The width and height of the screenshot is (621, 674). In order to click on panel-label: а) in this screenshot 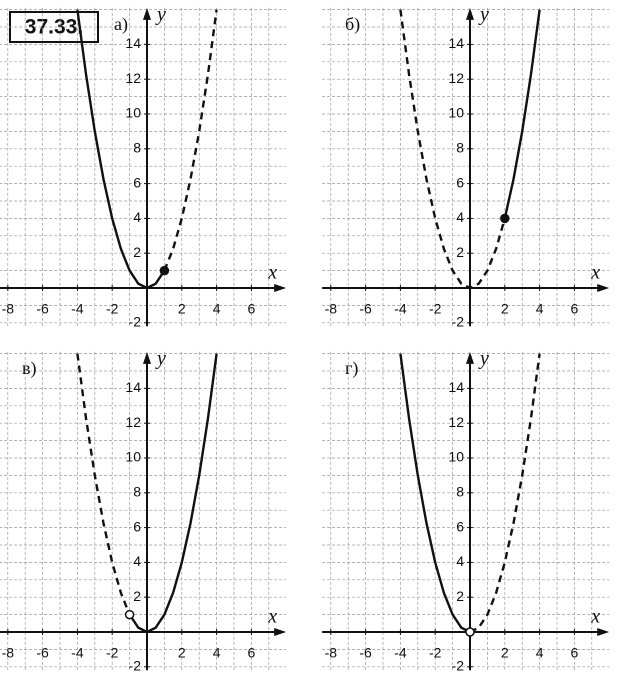, I will do `click(121, 24)`.